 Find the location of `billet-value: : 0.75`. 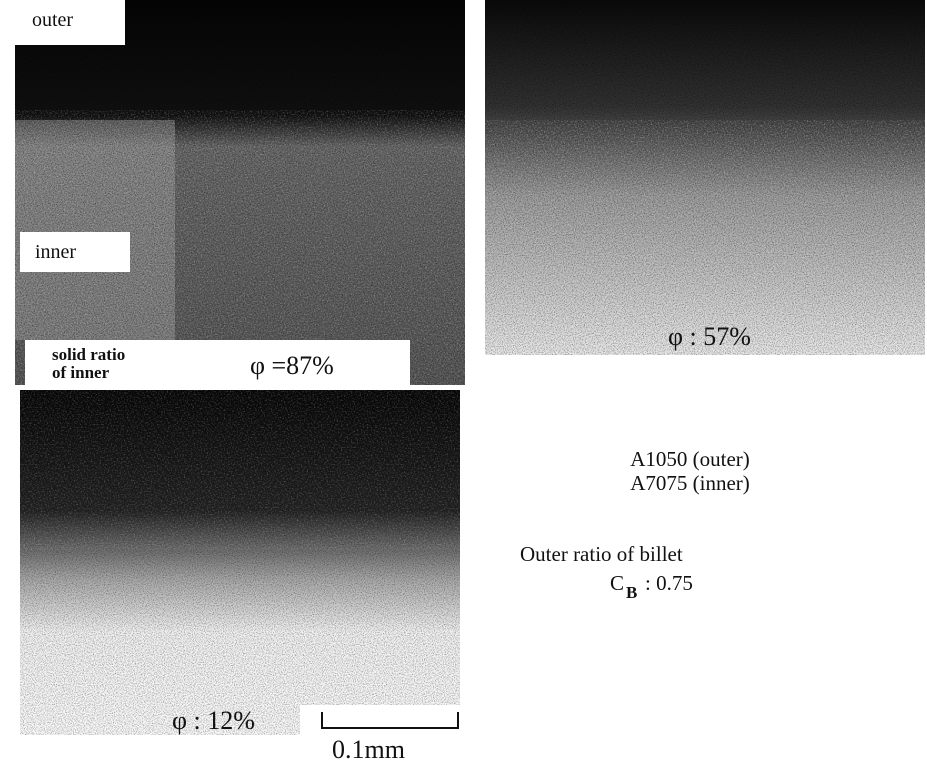

billet-value: : 0.75 is located at coordinates (669, 583).